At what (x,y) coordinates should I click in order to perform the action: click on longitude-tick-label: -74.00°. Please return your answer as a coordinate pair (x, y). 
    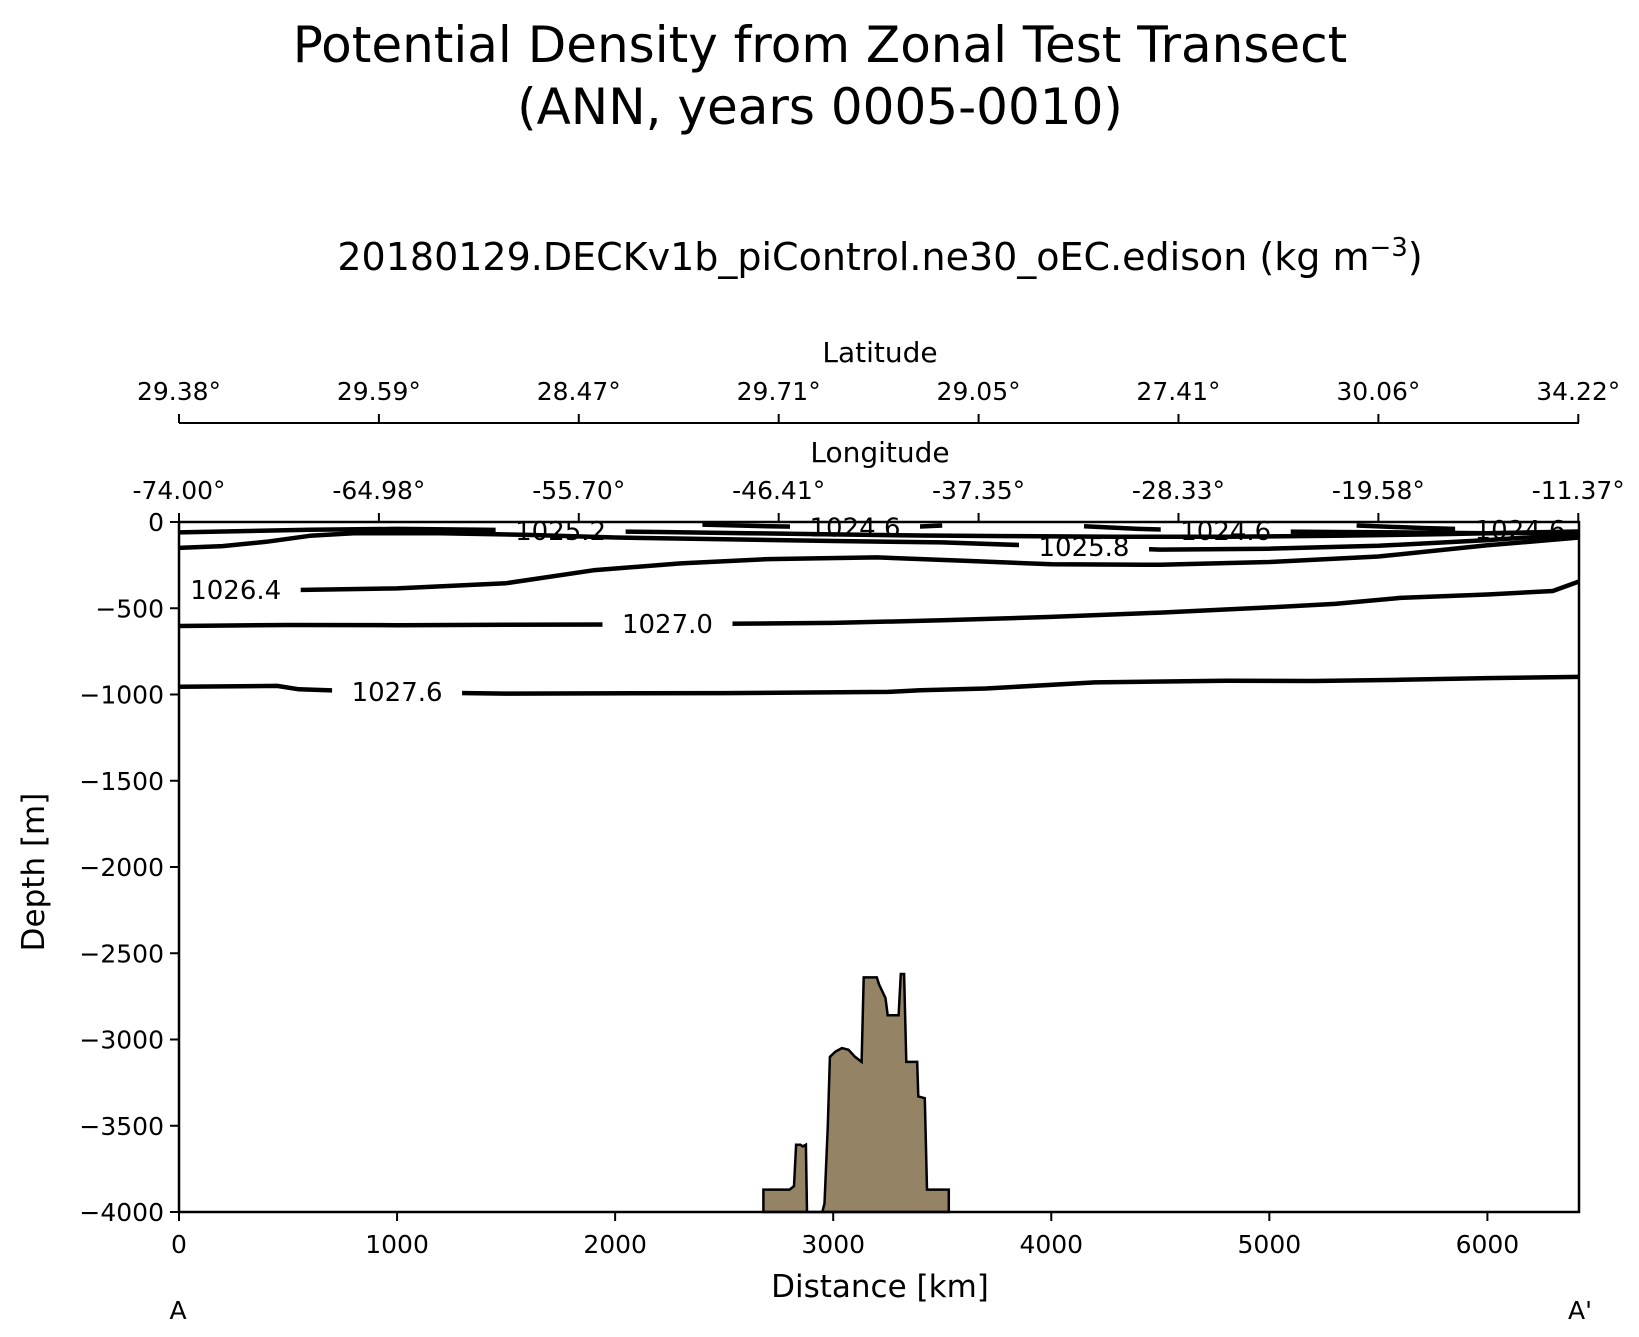
    Looking at the image, I should click on (178, 490).